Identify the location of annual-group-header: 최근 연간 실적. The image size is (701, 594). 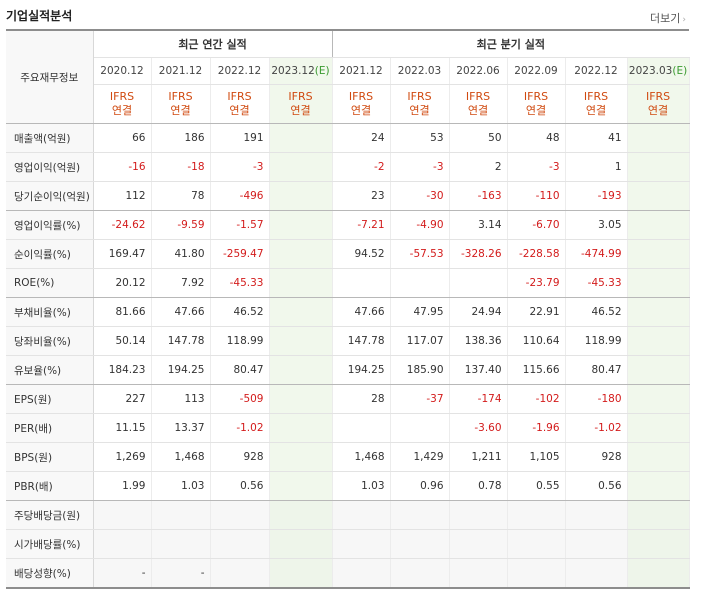
(213, 43).